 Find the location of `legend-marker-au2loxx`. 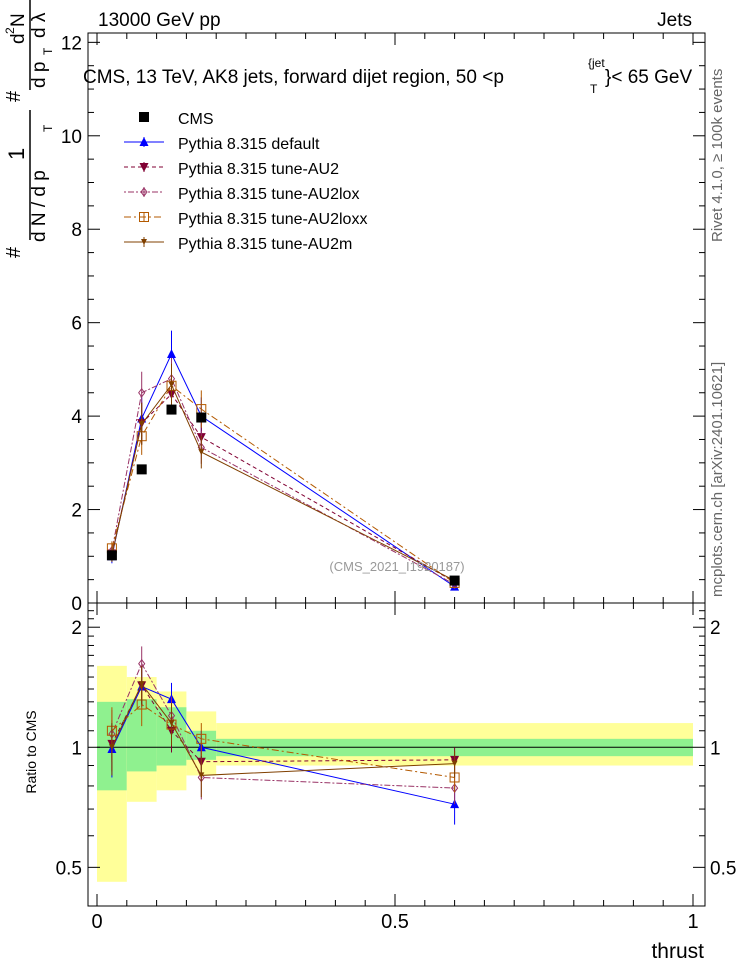

legend-marker-au2loxx is located at coordinates (144, 217).